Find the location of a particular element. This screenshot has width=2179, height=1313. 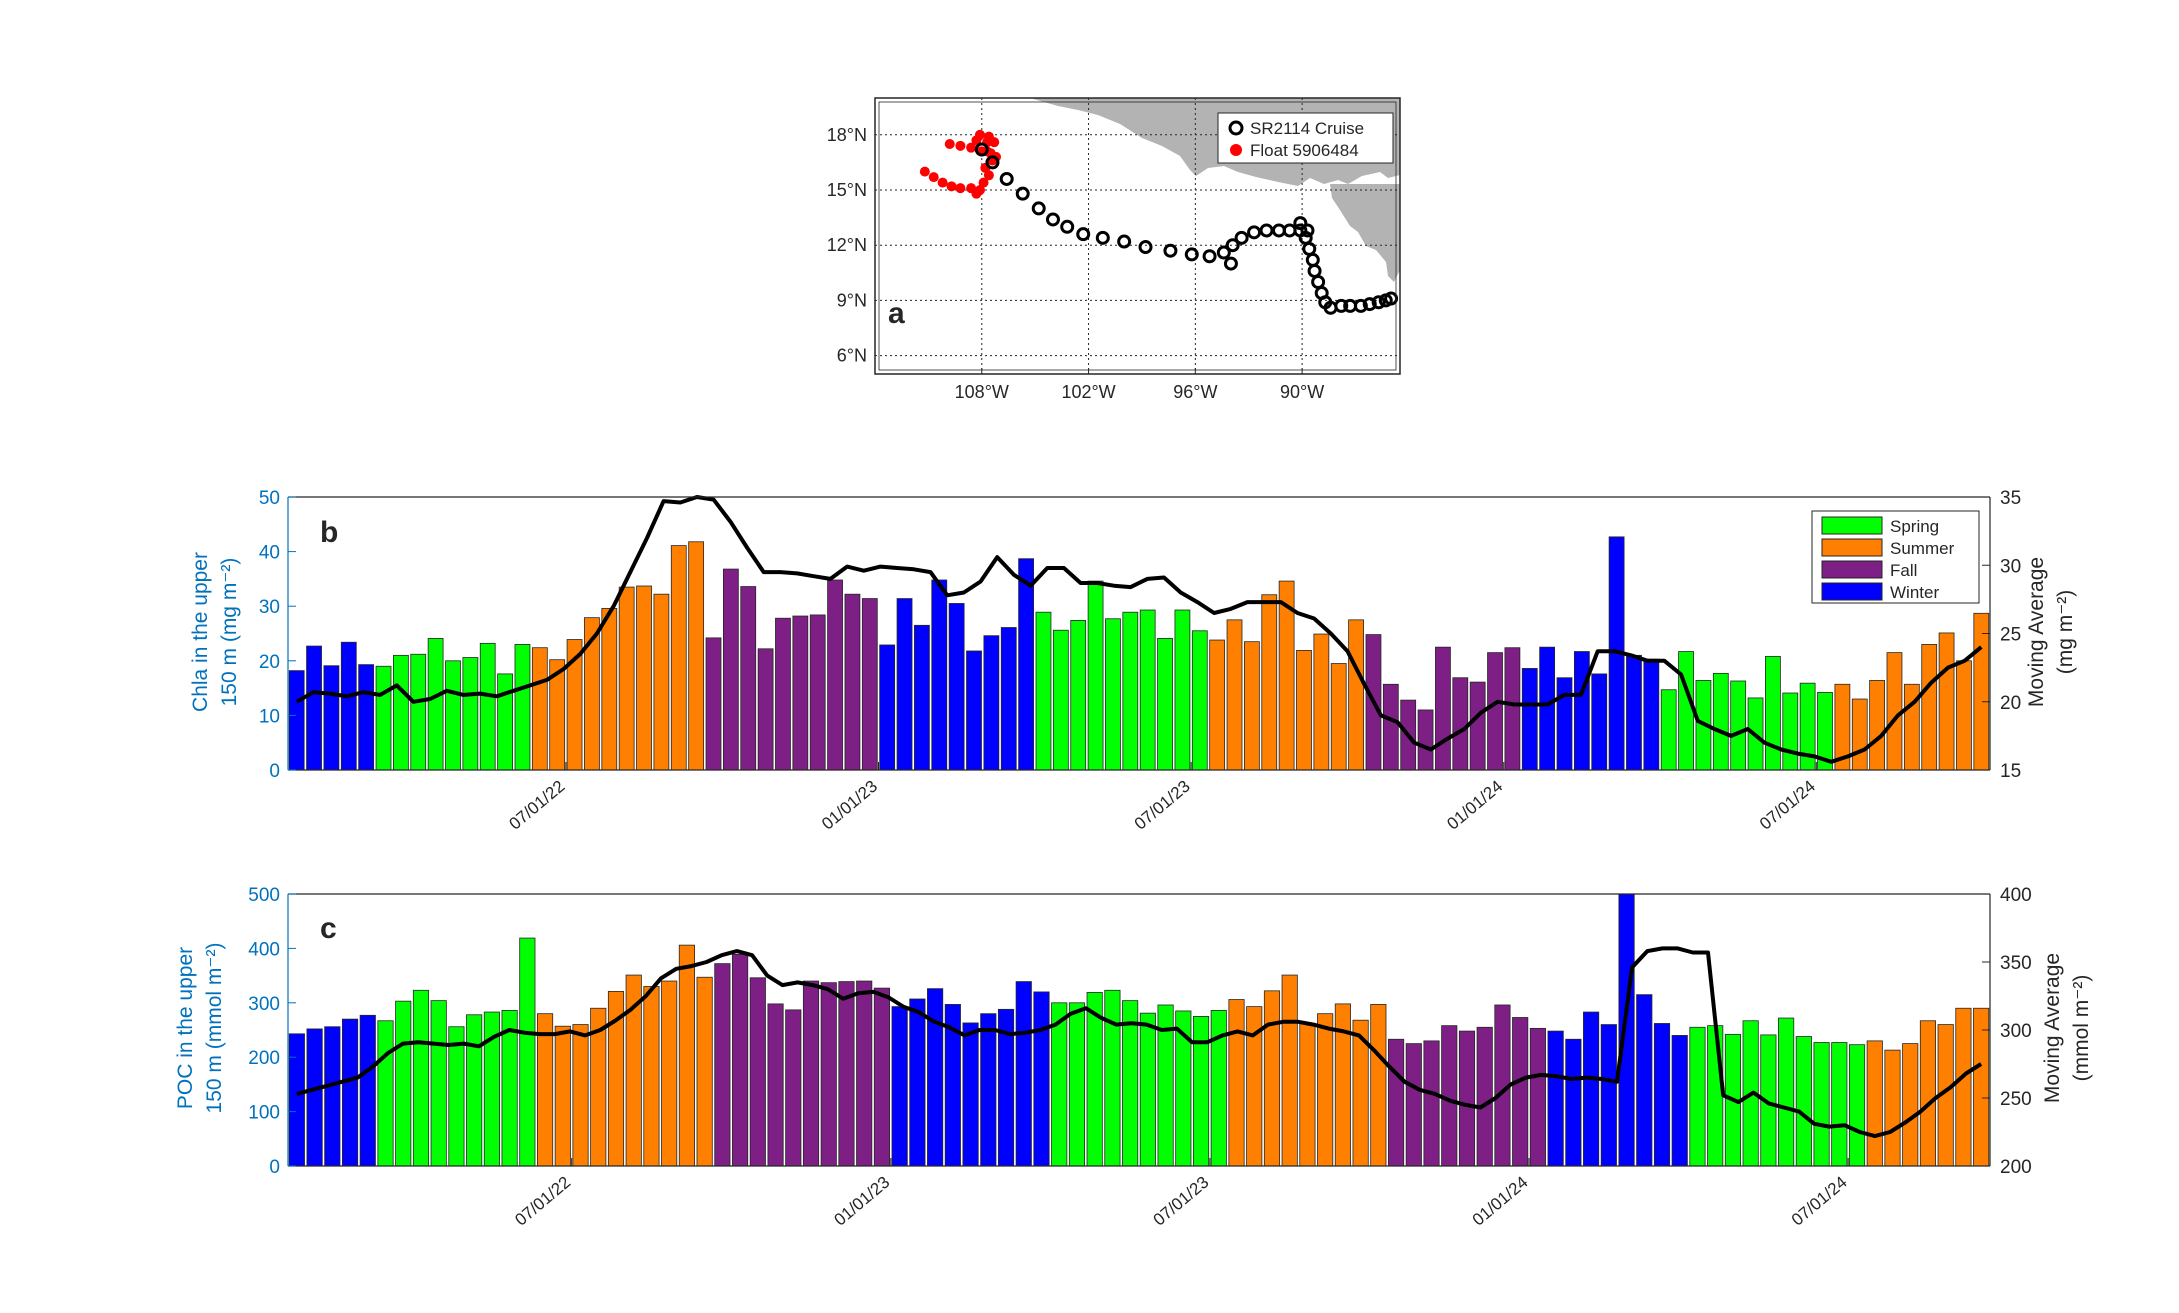

legend-spring-label: Spring is located at coordinates (1914, 526).